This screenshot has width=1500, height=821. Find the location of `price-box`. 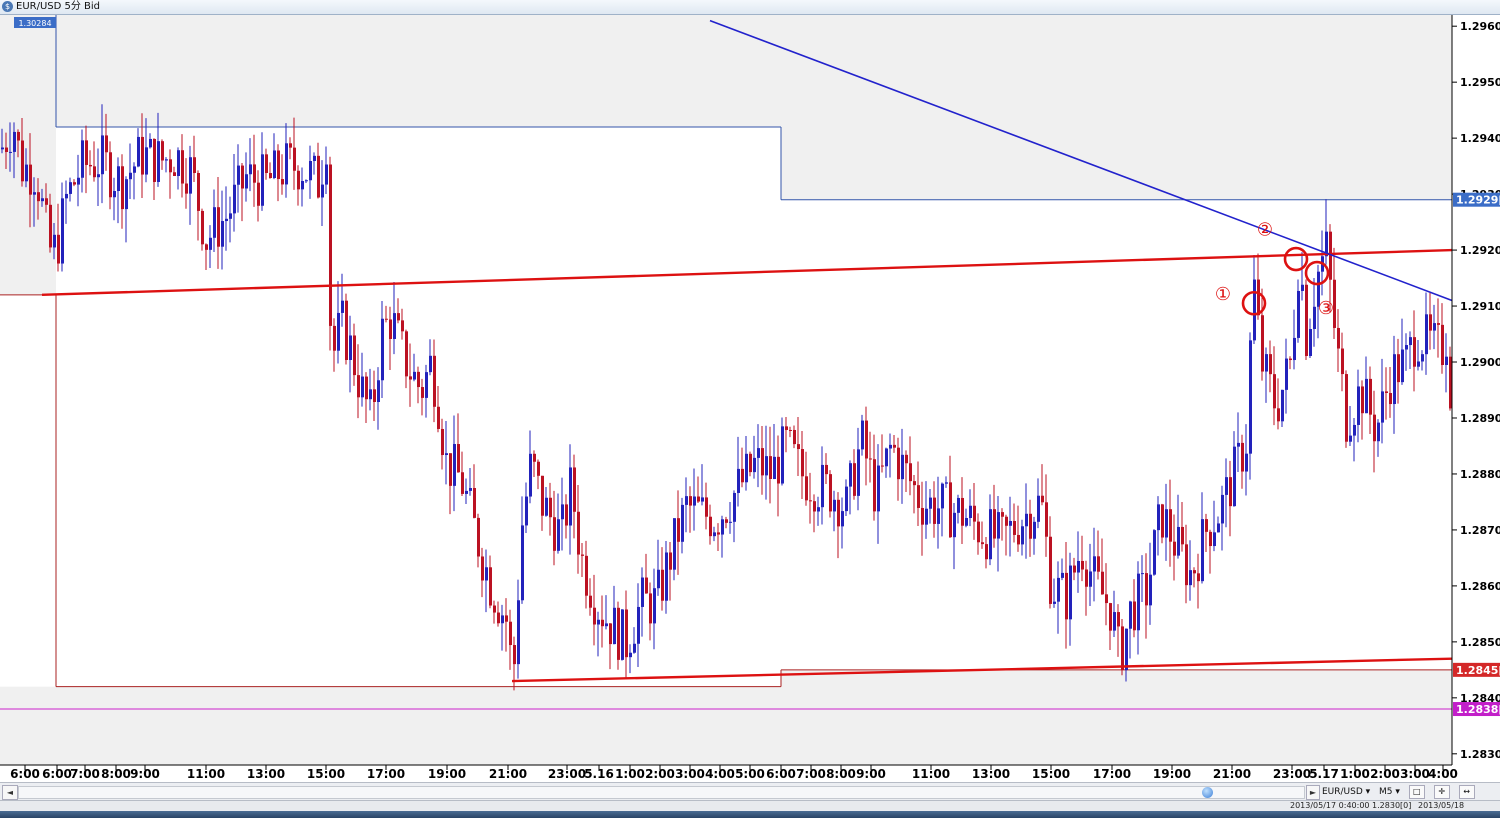

price-box is located at coordinates (1476, 669).